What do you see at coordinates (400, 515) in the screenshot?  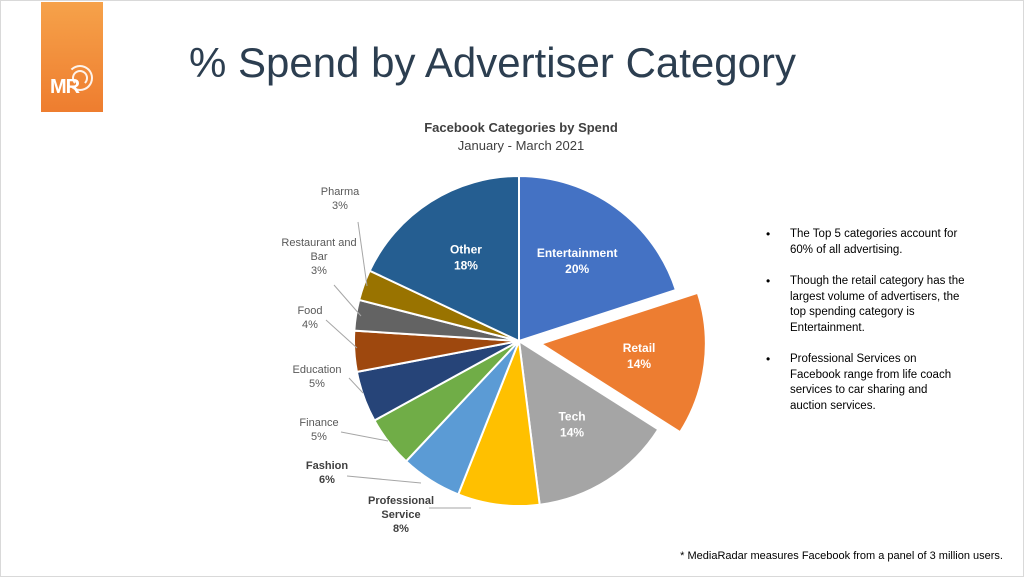 I see `slice-label-name: Service` at bounding box center [400, 515].